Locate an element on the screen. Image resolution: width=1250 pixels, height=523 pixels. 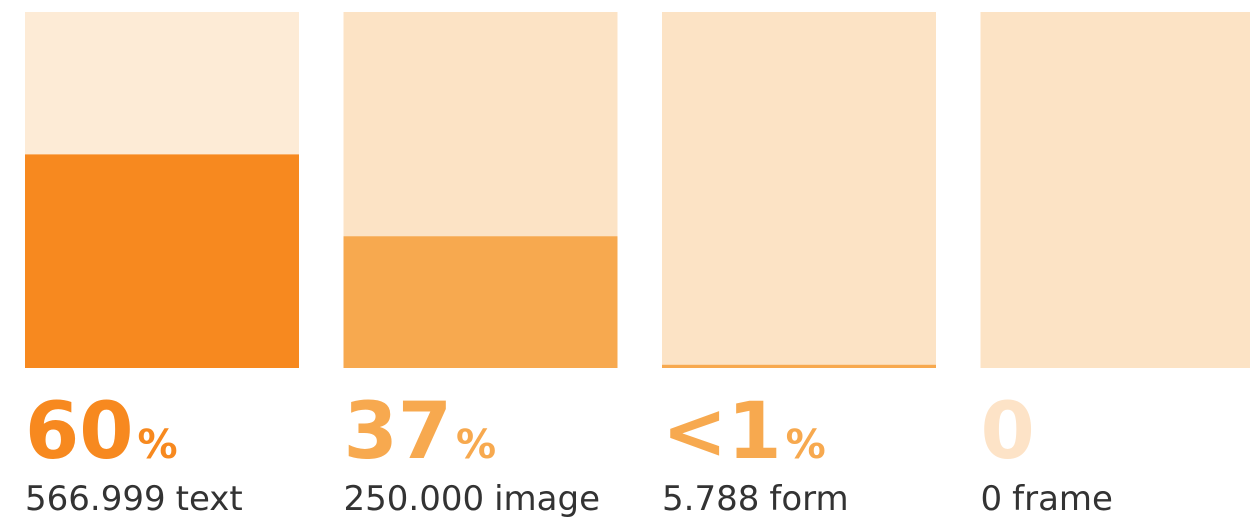
count: 0 is located at coordinates (992, 499).